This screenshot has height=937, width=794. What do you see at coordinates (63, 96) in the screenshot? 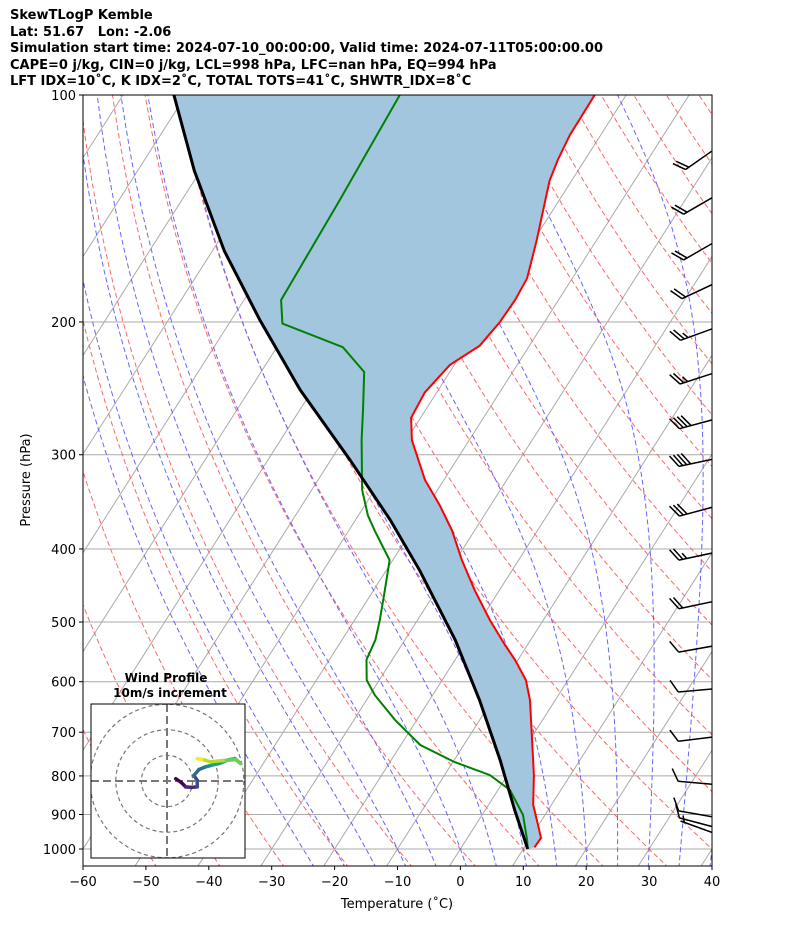
I see `y-tick-label: 100` at bounding box center [63, 96].